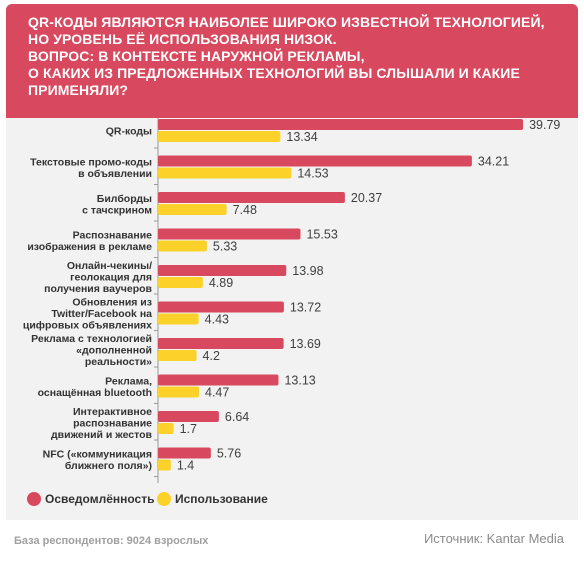  Describe the element at coordinates (118, 362) in the screenshot. I see `category-label-line: реальности»` at that location.